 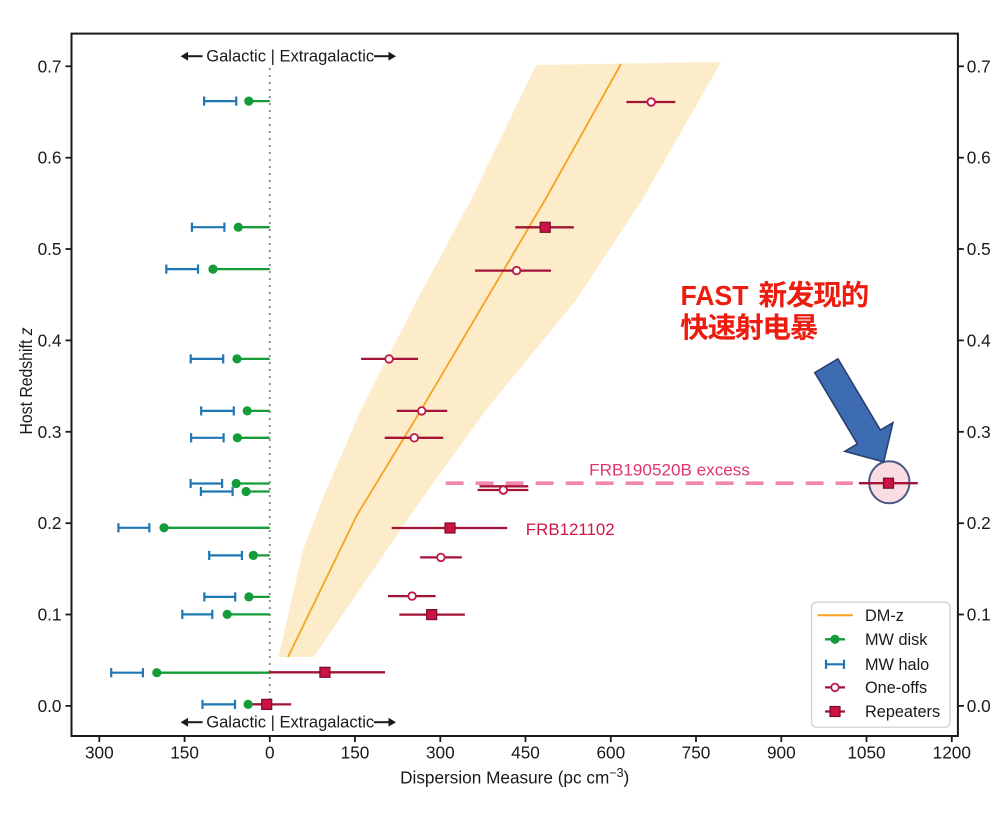 I want to click on svg-text: 1200, so click(x=952, y=753).